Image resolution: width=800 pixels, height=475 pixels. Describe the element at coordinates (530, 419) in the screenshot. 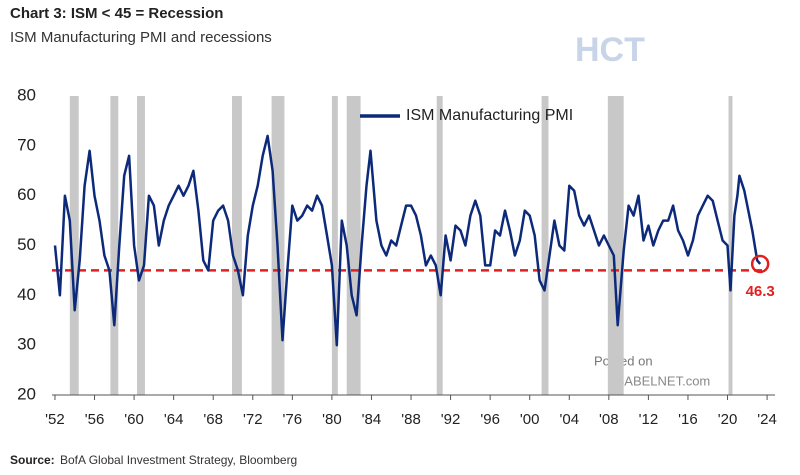

I see `x-tick-label: '00` at that location.